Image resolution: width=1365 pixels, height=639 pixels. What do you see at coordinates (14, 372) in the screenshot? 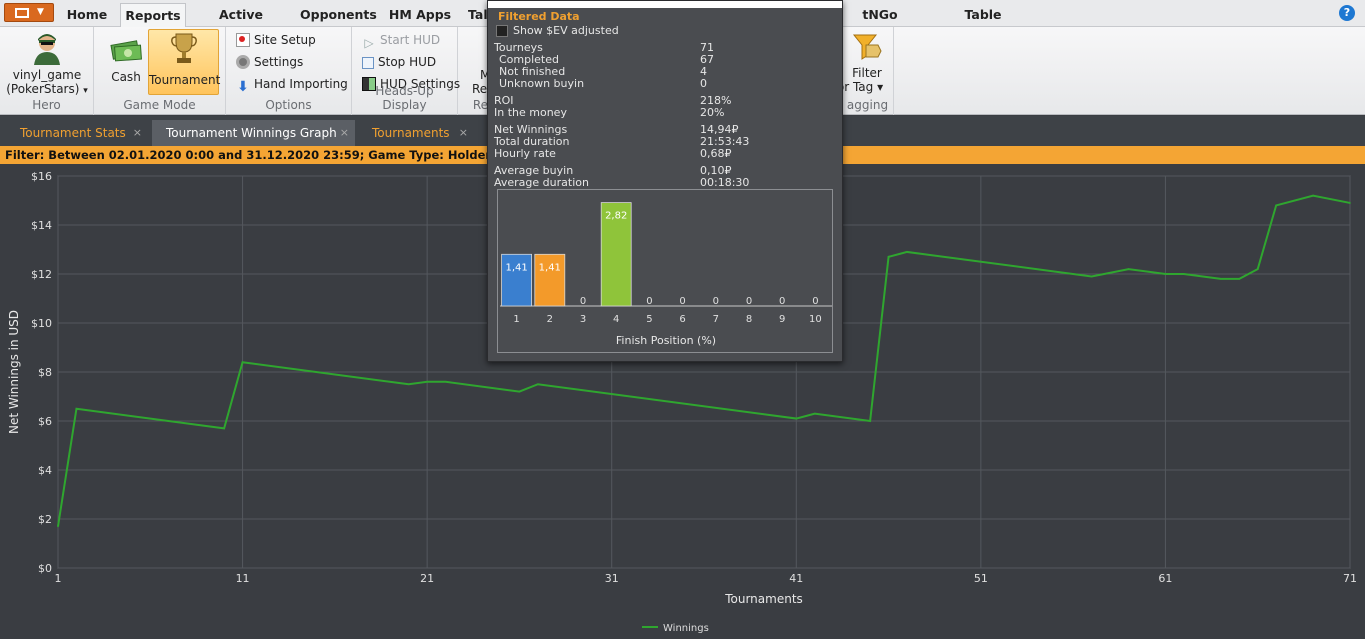
I see `y-axis-title: Net Winnings in USD` at bounding box center [14, 372].